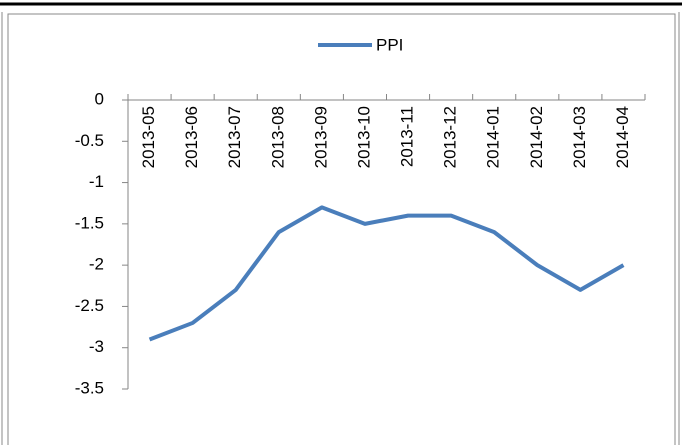 This screenshot has height=445, width=682. What do you see at coordinates (96, 346) in the screenshot?
I see `y-tick-label: -3` at bounding box center [96, 346].